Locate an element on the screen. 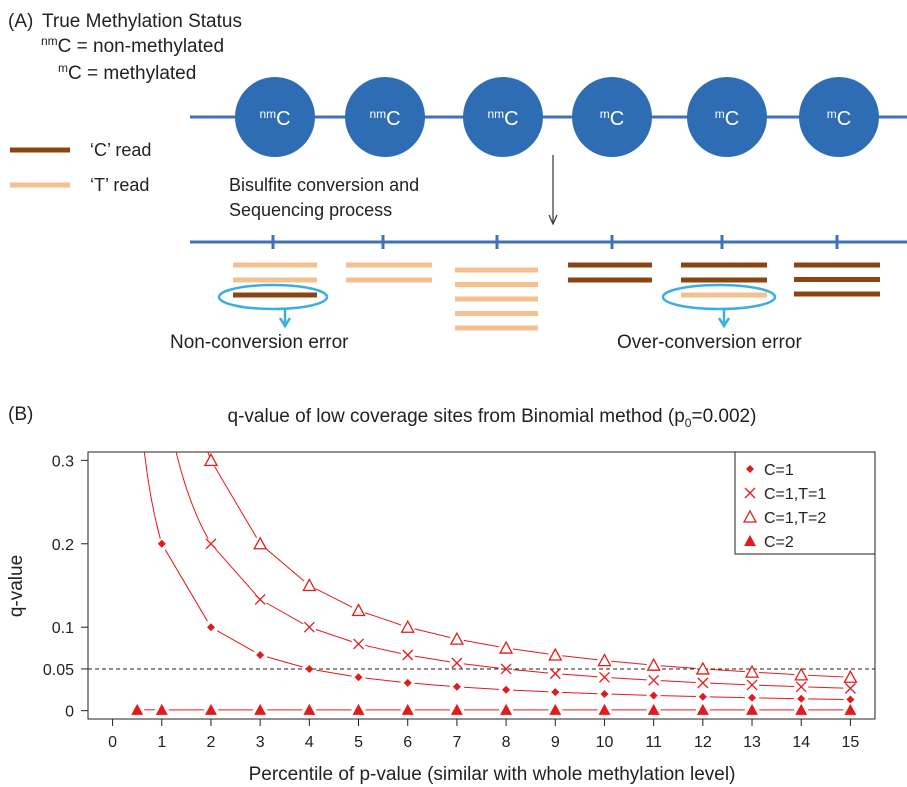  read-stacks is located at coordinates (556, 296).